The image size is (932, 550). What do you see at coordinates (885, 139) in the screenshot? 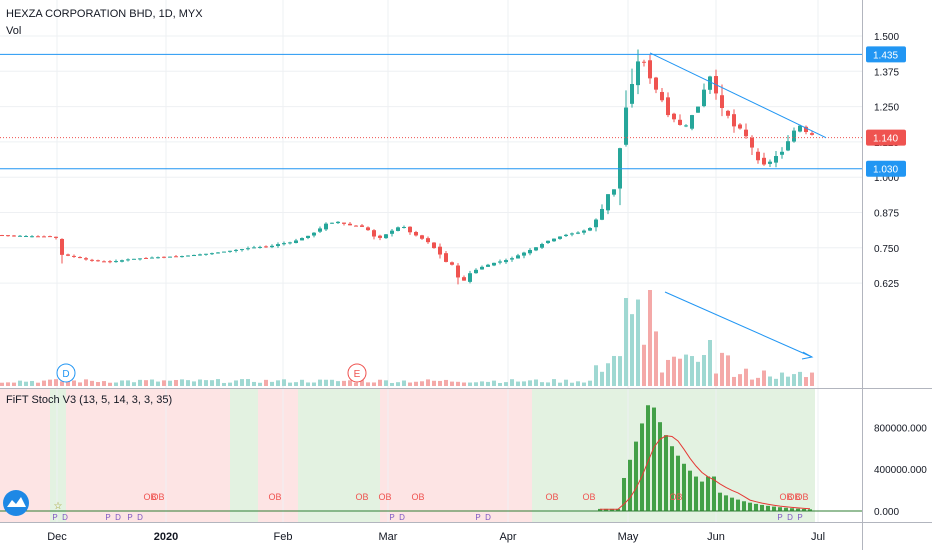
I see `price-level-tag-label: 1.140` at bounding box center [885, 139].